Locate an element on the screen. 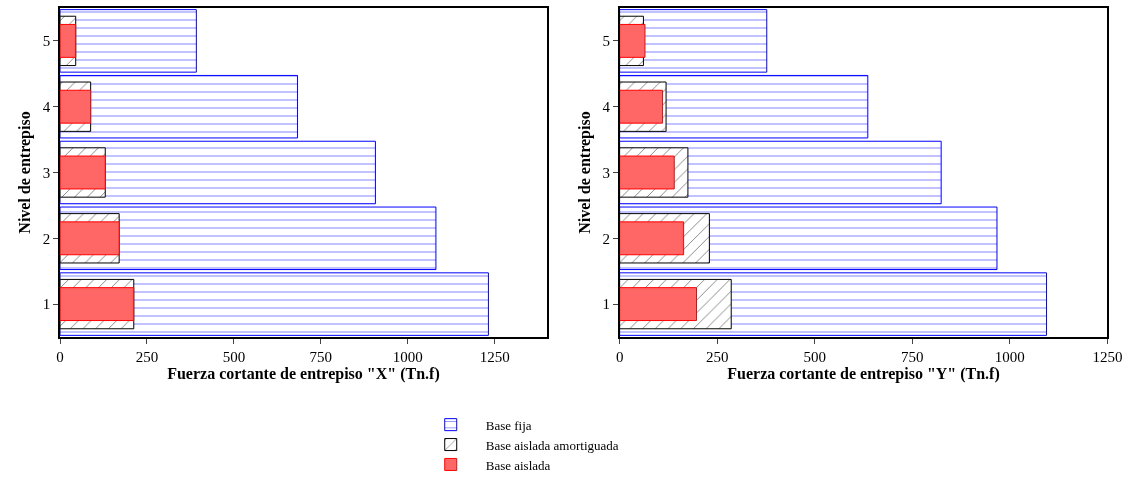 This screenshot has width=1147, height=482. text: Base aislada amortiguada is located at coordinates (552, 445).